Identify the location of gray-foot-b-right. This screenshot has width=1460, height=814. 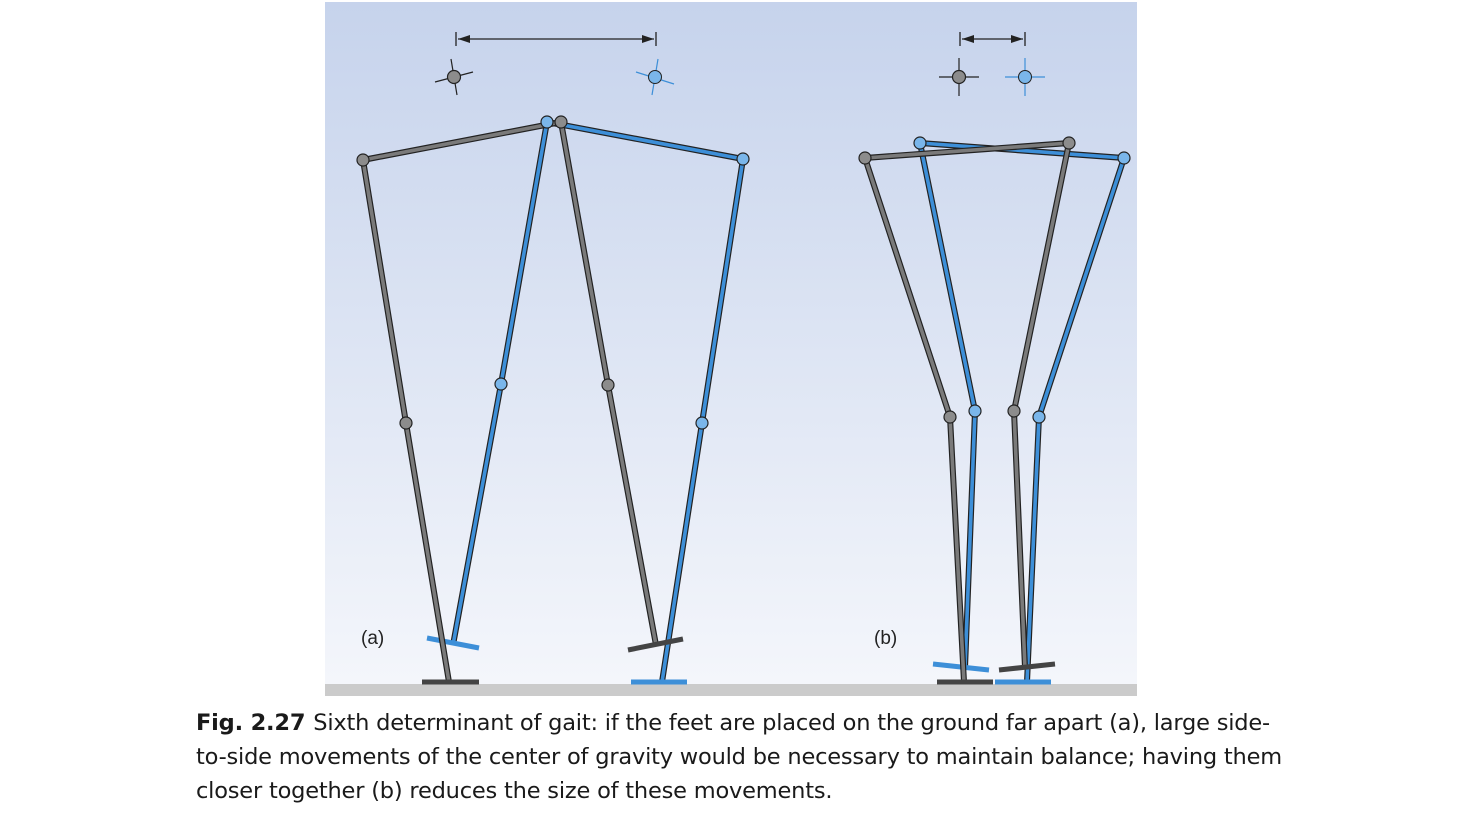
(1027, 667).